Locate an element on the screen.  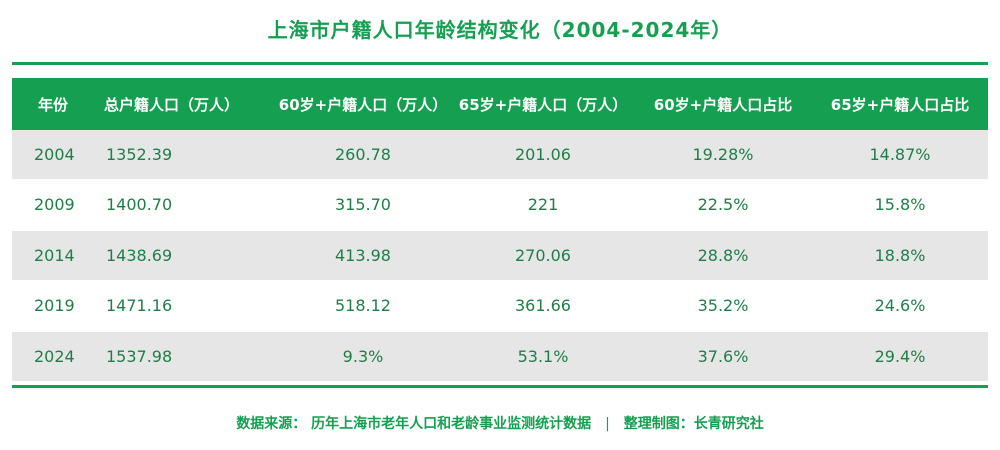
table-row: 2024 1537.98 9.3% 53.1% 37.6% 29.4% is located at coordinates (500, 357).